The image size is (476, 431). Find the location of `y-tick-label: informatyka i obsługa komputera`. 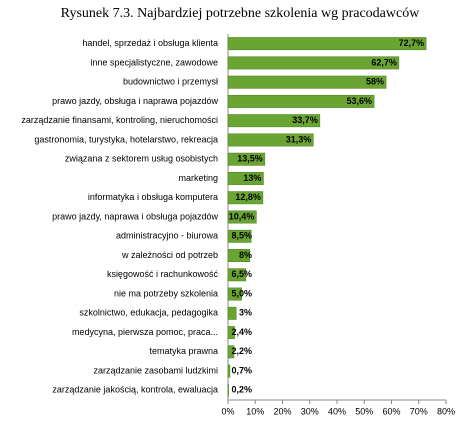

y-tick-label: informatyka i obsługa komputera is located at coordinates (153, 197).